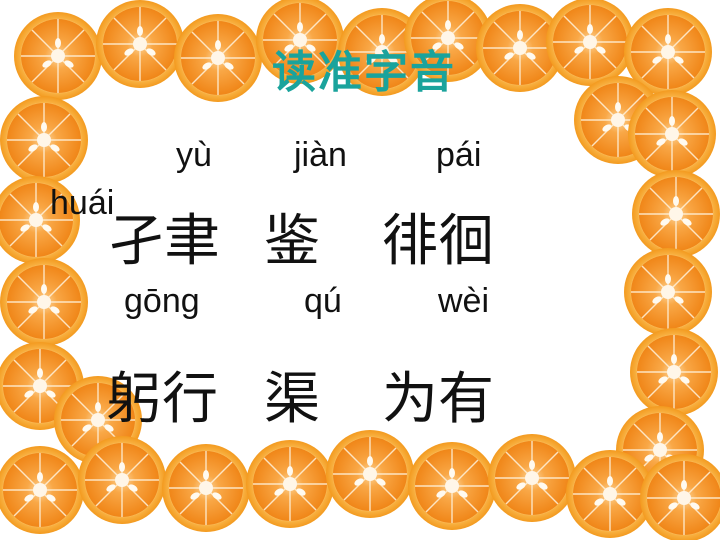 This screenshot has height=540, width=720. What do you see at coordinates (292, 399) in the screenshot?
I see `word-qu: 渠` at bounding box center [292, 399].